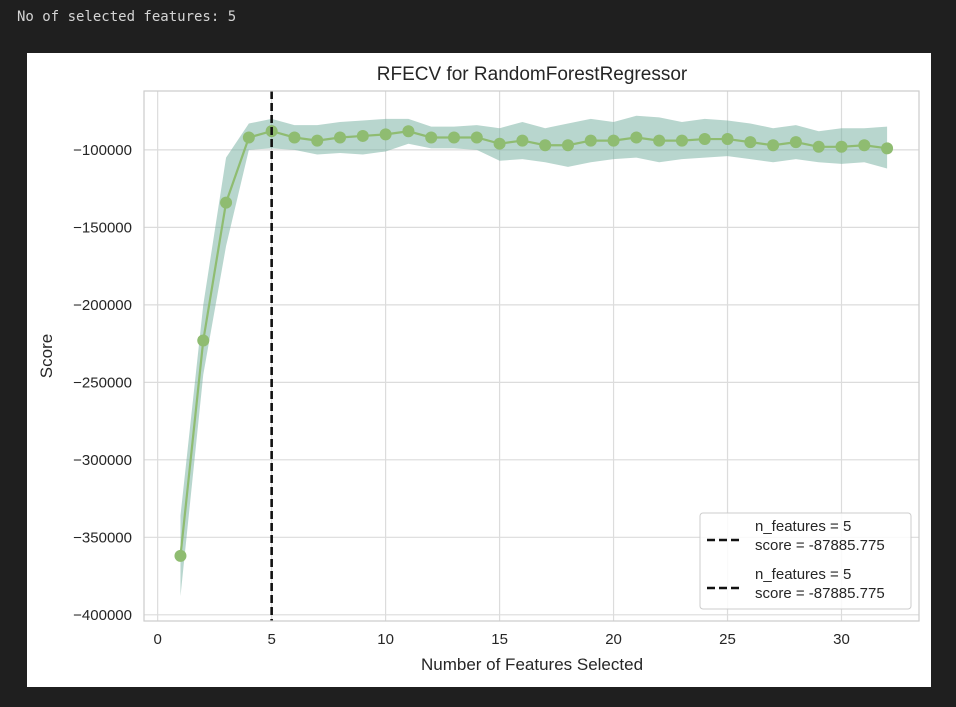 Image resolution: width=956 pixels, height=707 pixels. I want to click on y-tick-label: −300000, so click(102, 460).